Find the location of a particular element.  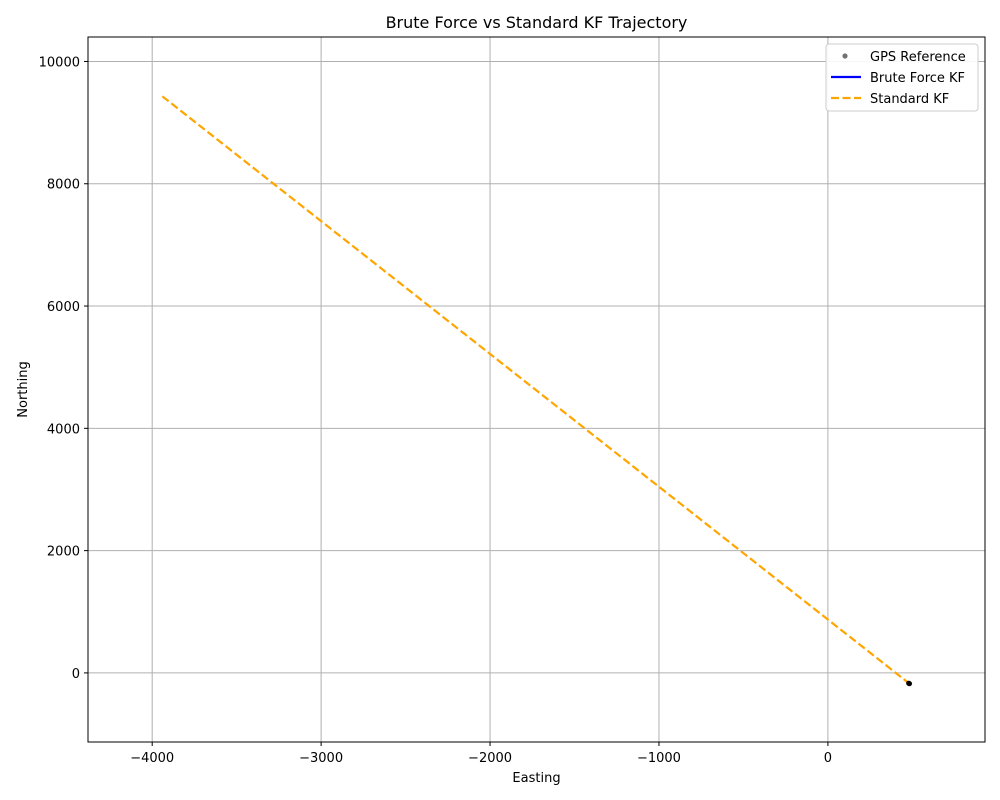

y-axis-label: Northing is located at coordinates (23, 389).